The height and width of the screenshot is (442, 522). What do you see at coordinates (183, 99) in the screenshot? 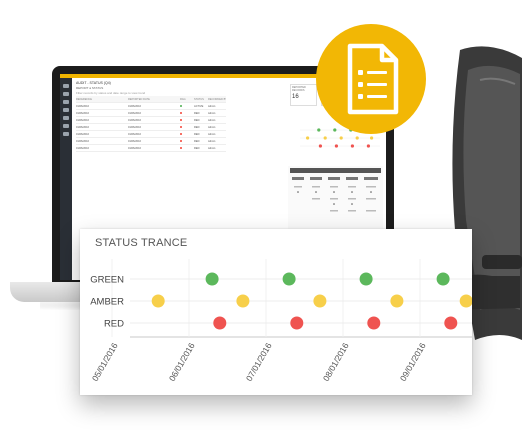
I see `col-header-rag: RAG` at bounding box center [183, 99].